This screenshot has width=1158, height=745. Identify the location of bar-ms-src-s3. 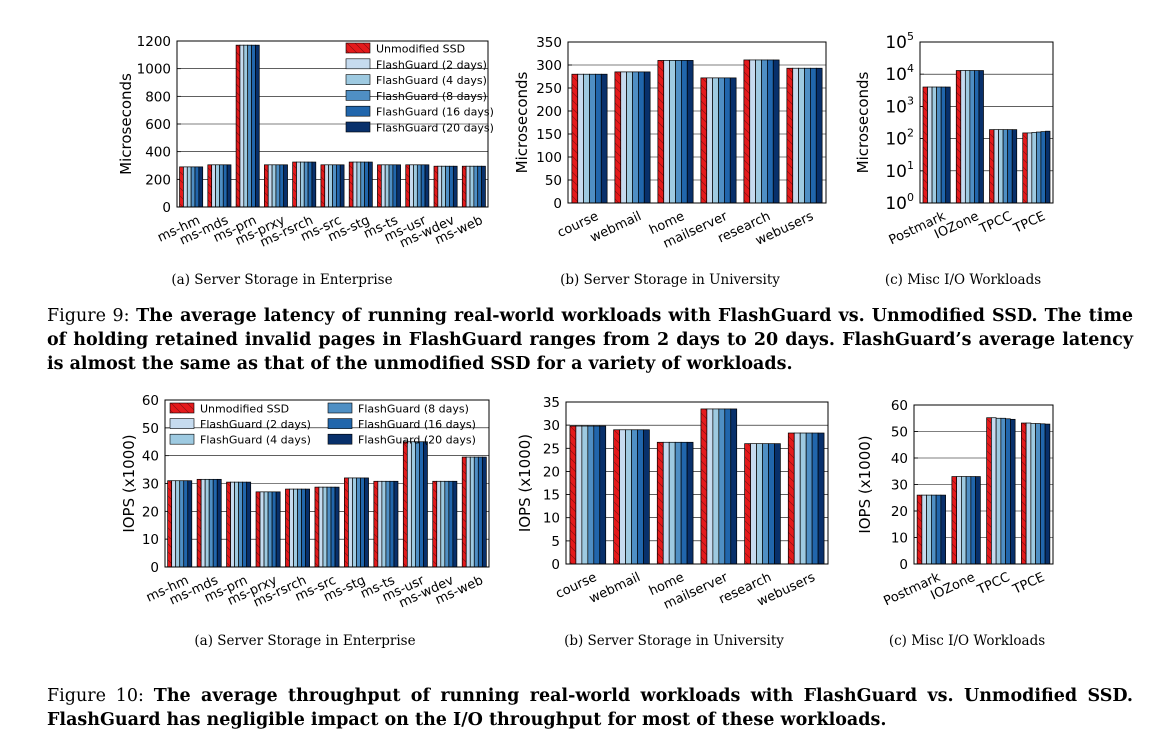
(329, 527).